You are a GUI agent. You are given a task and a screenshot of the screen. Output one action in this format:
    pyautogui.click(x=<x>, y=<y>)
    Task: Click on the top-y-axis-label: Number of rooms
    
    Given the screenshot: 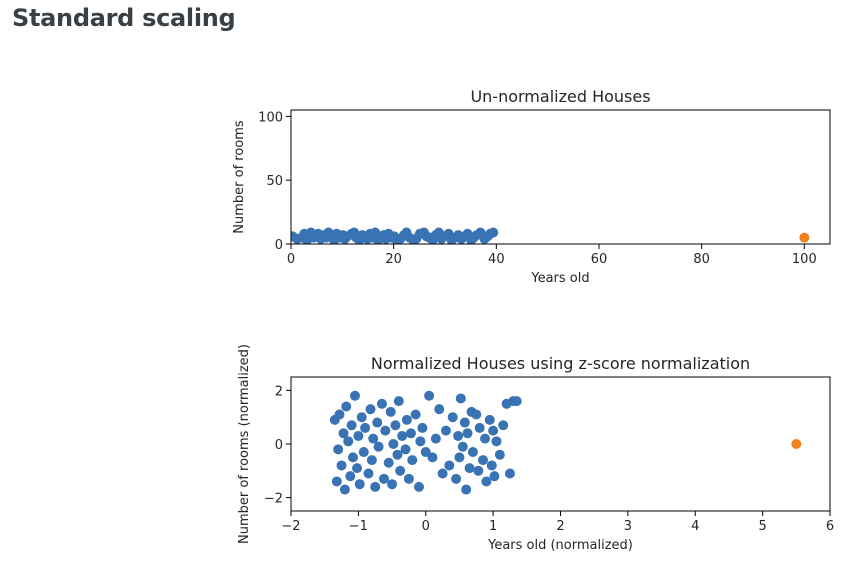 What is the action you would take?
    pyautogui.click(x=239, y=177)
    